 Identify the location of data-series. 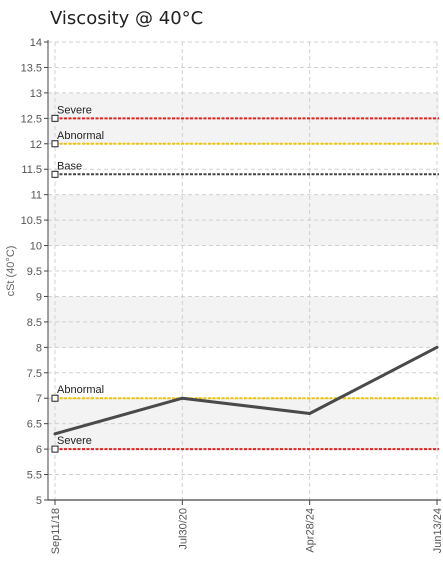
(246, 390).